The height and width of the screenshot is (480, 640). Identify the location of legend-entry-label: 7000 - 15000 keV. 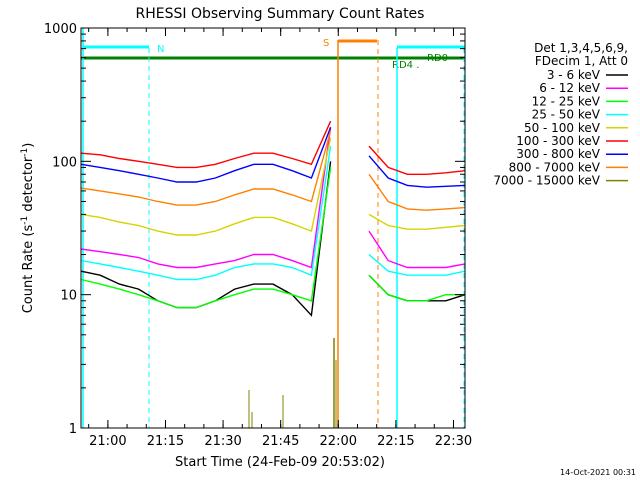
(546, 181).